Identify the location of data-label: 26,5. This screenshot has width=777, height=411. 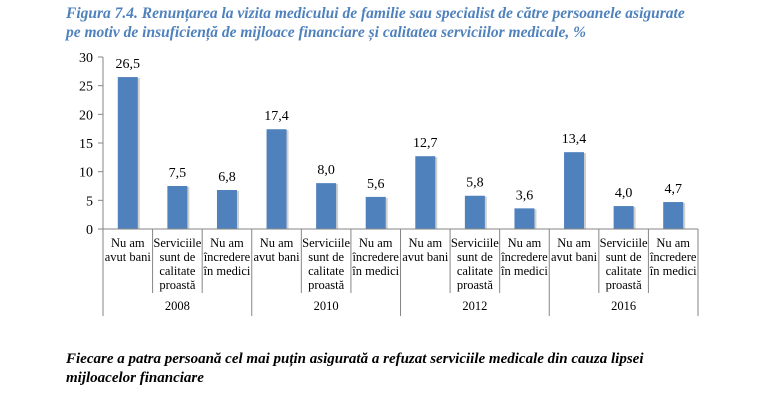
(128, 64).